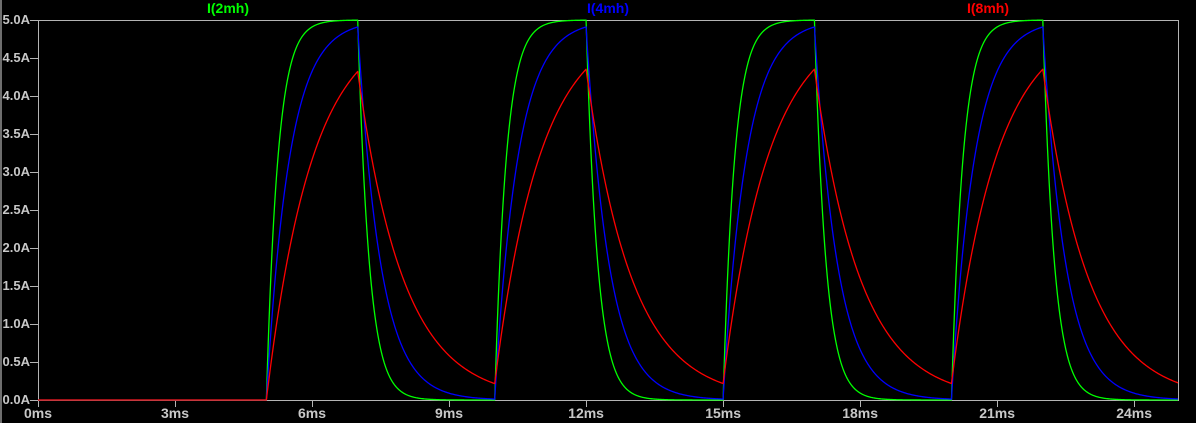 This screenshot has width=1196, height=423. Describe the element at coordinates (16, 209) in the screenshot. I see `y-tick-label: 2.5A` at that location.